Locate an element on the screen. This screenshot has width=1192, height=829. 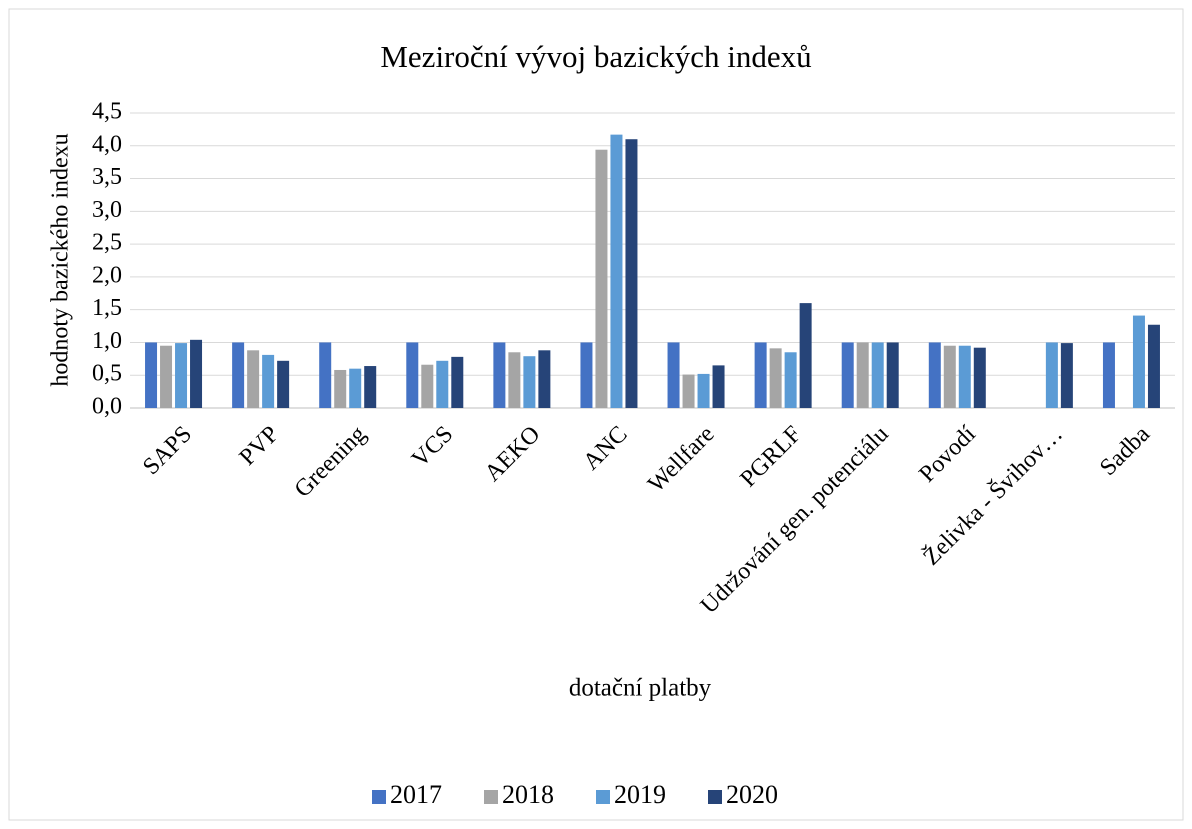
y-tick-label: 2,0 is located at coordinates (107, 275).